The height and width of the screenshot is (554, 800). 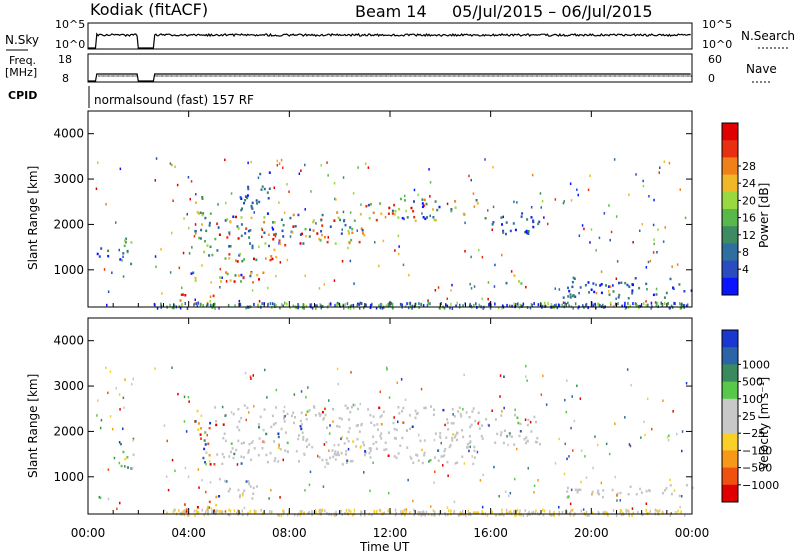 I want to click on colorbar-swatch, so click(x=730, y=476).